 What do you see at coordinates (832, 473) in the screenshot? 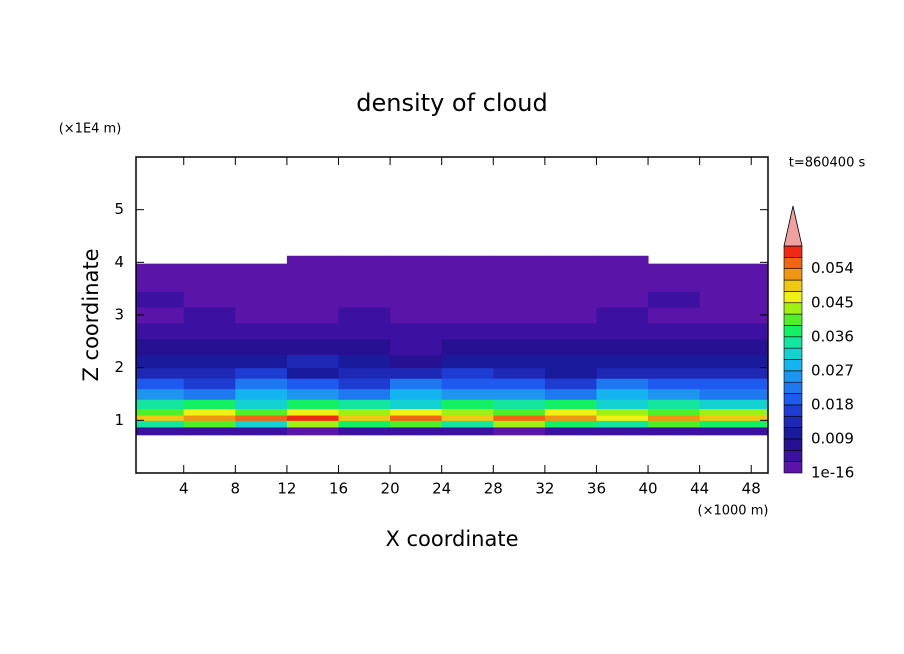
I see `colorbar-tick-label: 1e-16` at bounding box center [832, 473].